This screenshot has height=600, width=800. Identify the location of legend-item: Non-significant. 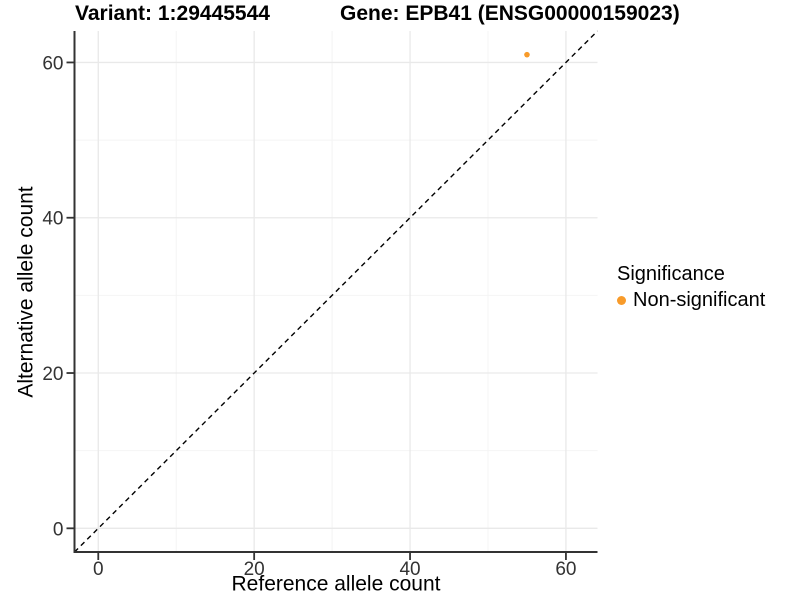
(691, 300).